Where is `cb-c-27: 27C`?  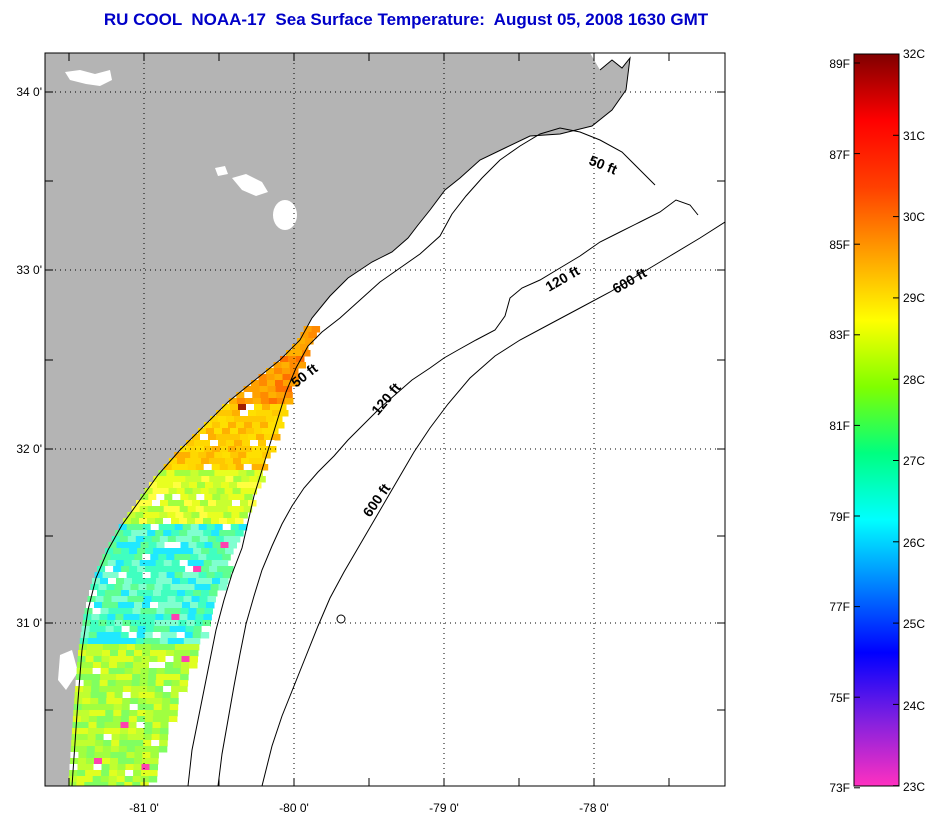
cb-c-27: 27C is located at coordinates (914, 461).